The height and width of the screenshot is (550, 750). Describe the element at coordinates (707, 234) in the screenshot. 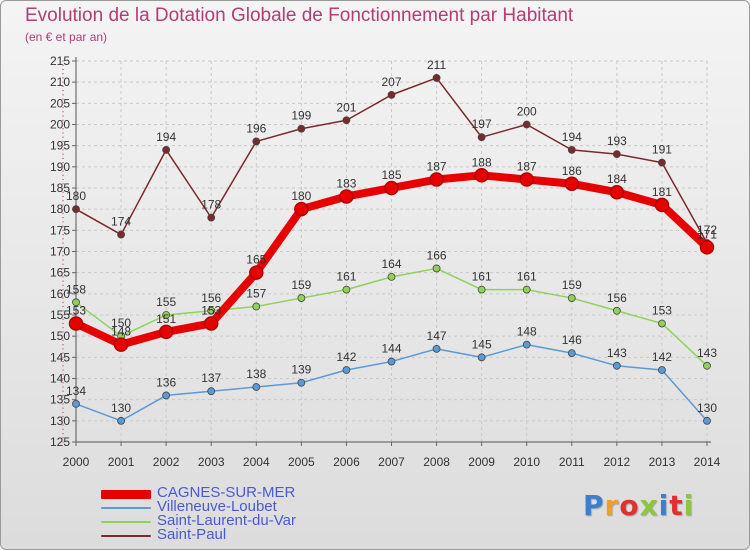

I see `data-label-cagnes-sur-mer: 171` at that location.